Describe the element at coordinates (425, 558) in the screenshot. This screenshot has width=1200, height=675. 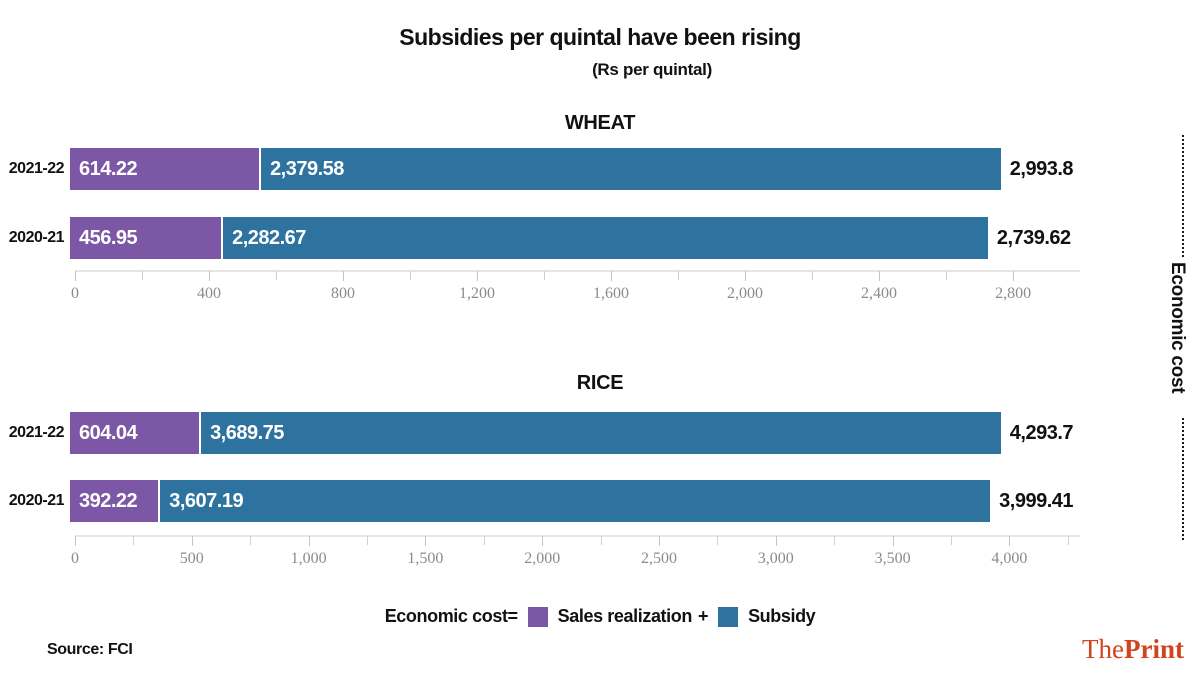
I see `axis-tick-label: 1,500` at that location.